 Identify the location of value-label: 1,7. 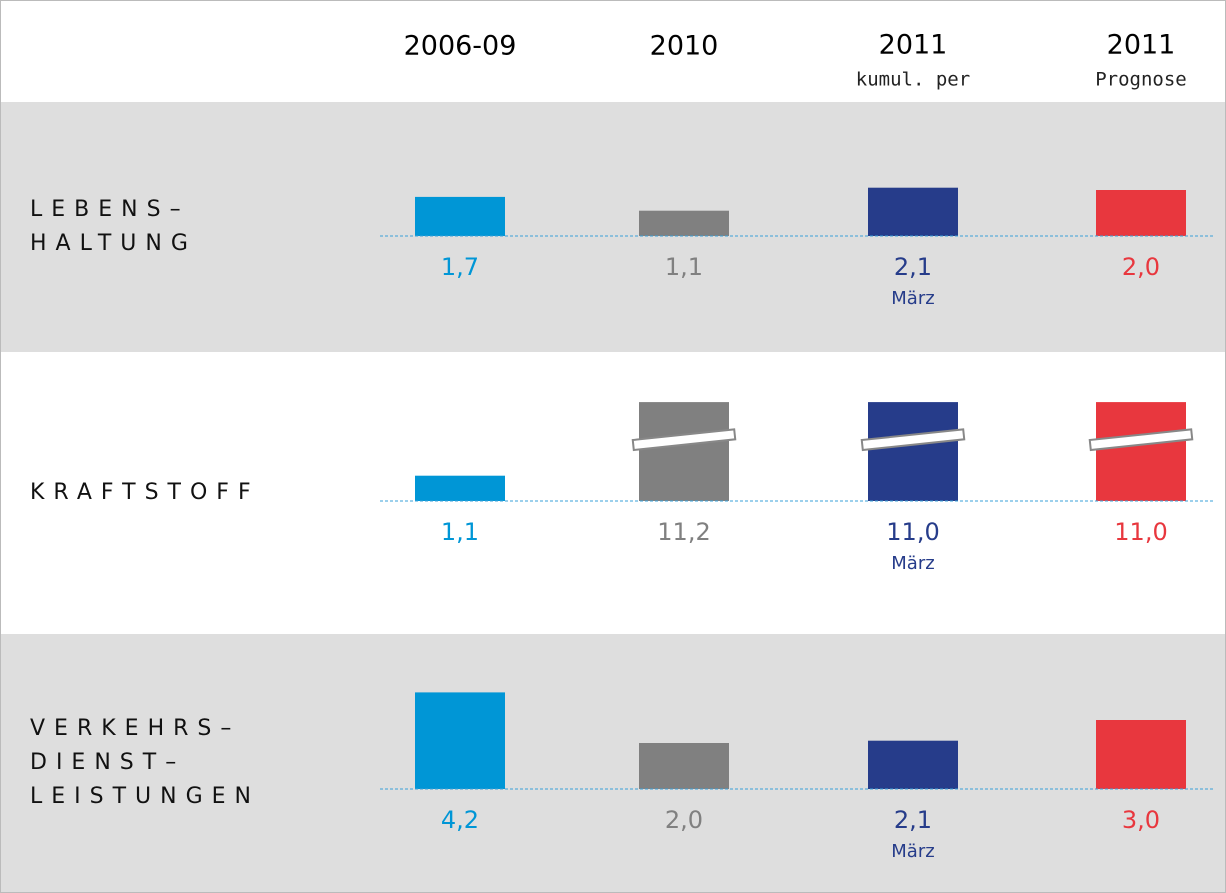
(460, 267).